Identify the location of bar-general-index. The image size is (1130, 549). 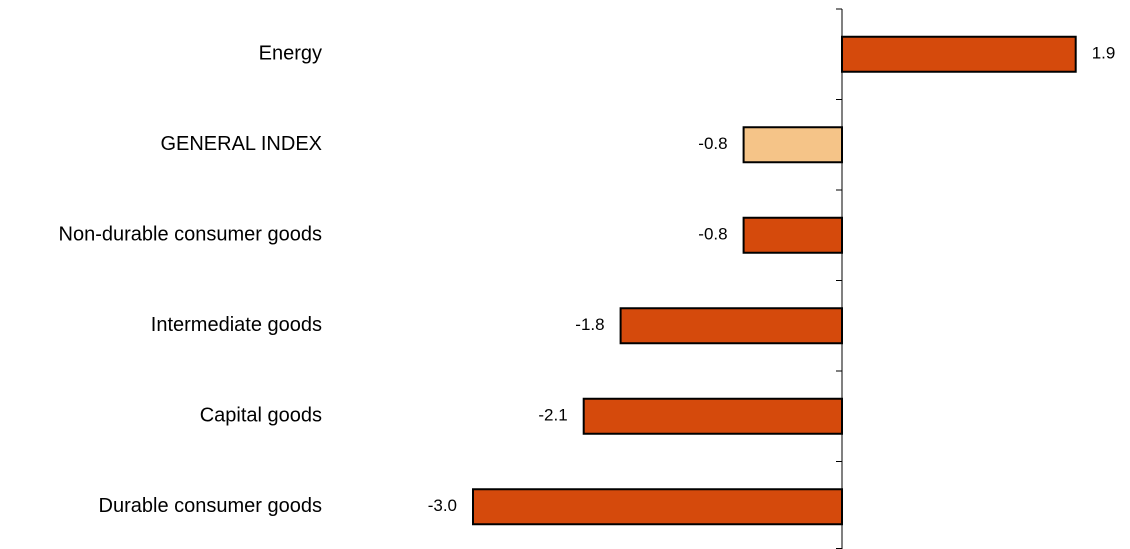
(792, 145).